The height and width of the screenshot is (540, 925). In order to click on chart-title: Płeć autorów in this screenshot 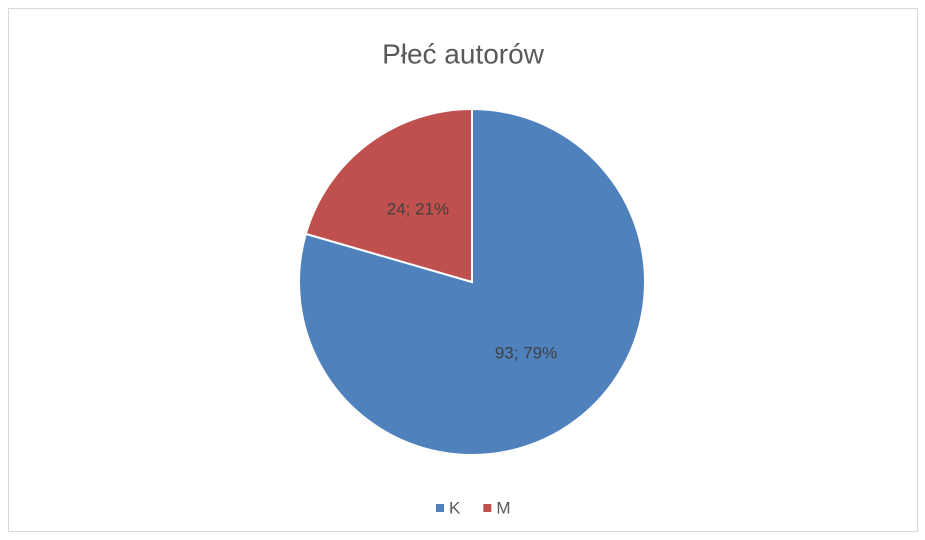, I will do `click(463, 53)`.